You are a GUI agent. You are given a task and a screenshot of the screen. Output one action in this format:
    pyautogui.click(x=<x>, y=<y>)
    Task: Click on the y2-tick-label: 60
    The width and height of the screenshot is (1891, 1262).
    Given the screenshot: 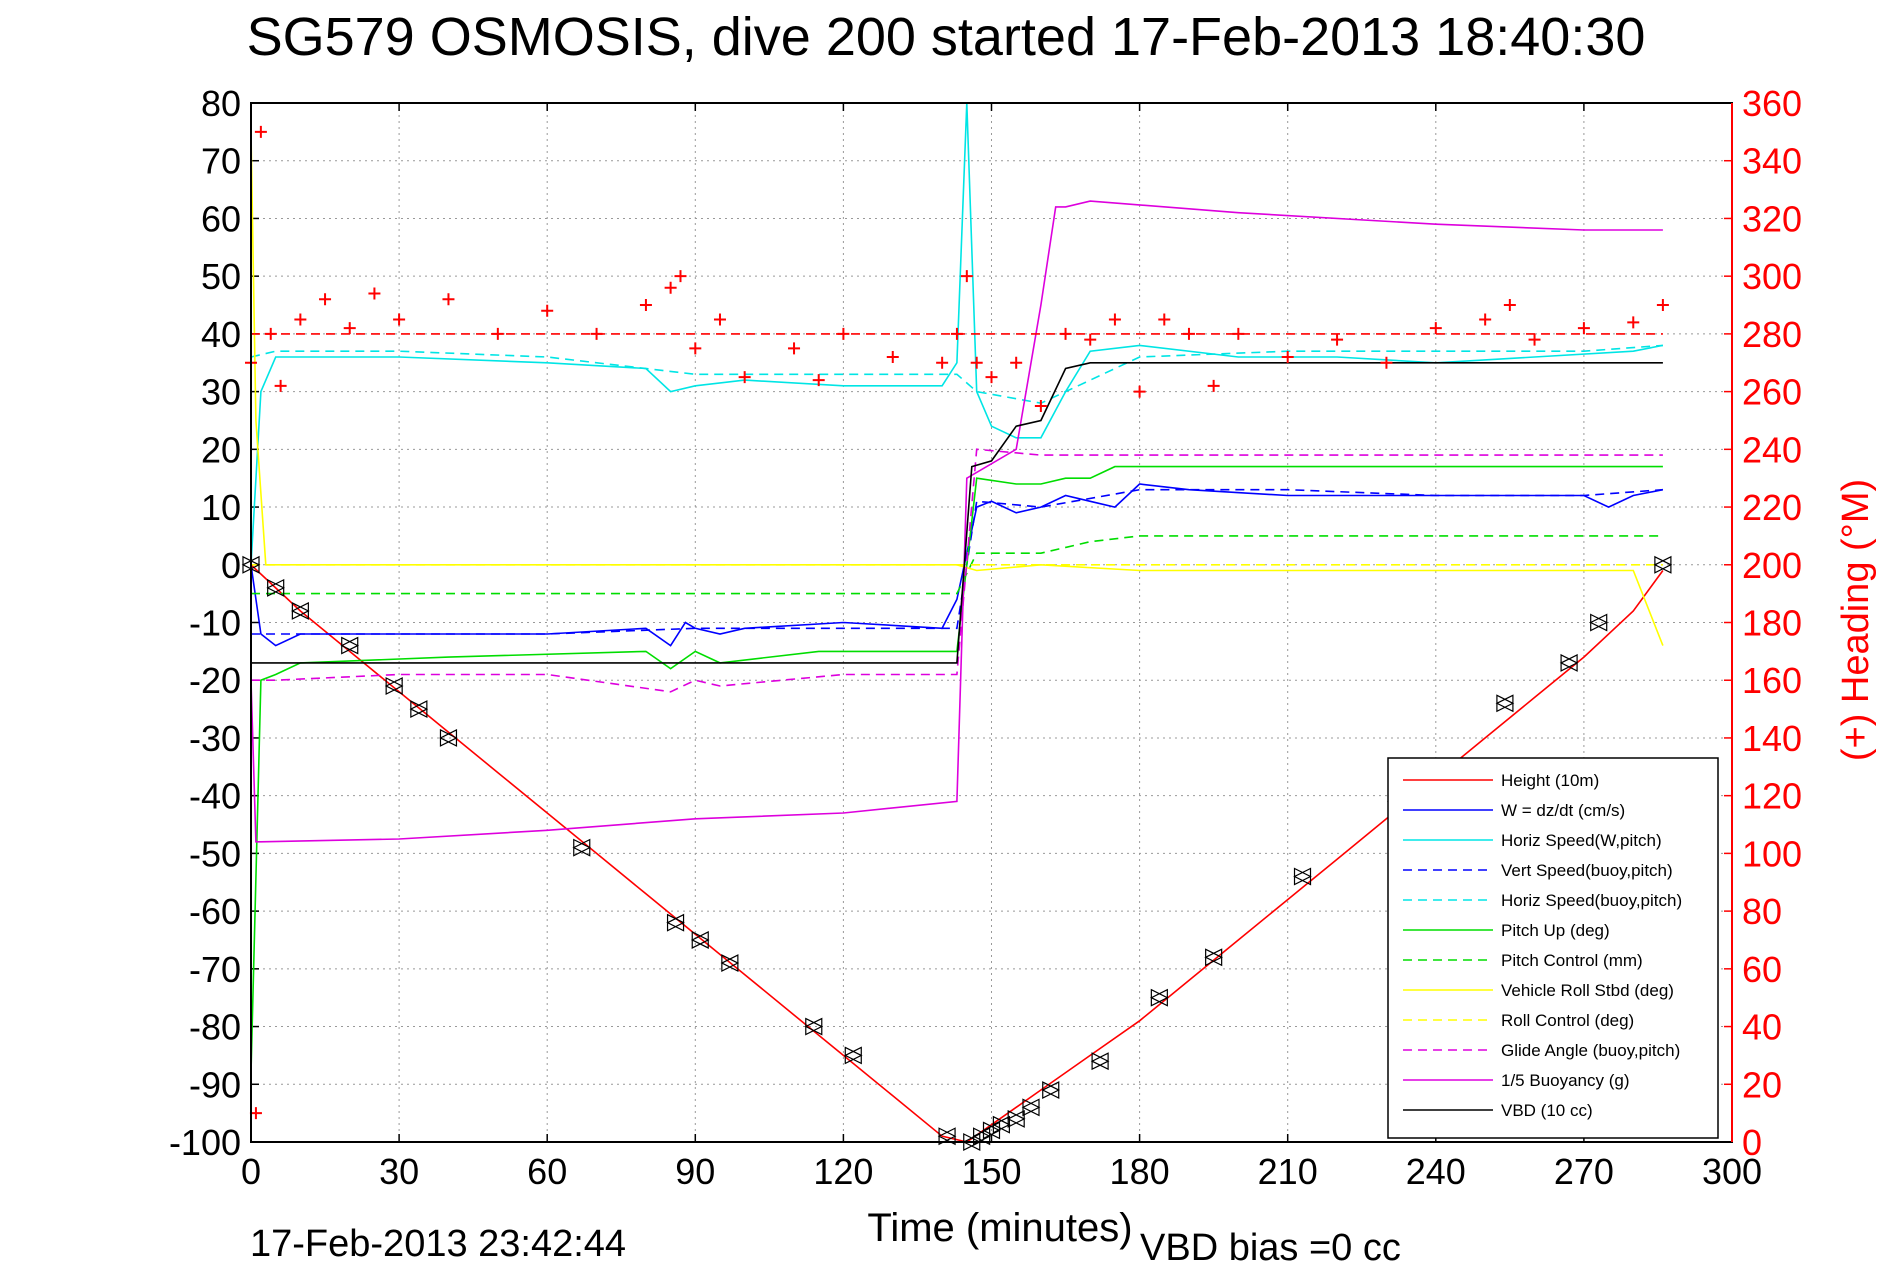 What is the action you would take?
    pyautogui.click(x=1762, y=969)
    